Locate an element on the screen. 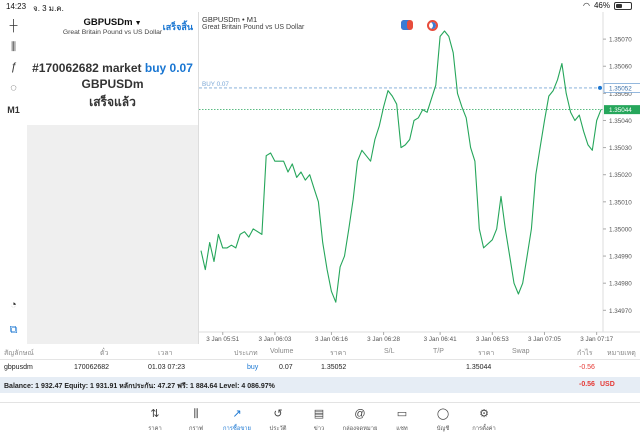 The height and width of the screenshot is (447, 640). chart-subtitle: Great Britain Pound vs US Dollar is located at coordinates (253, 27).